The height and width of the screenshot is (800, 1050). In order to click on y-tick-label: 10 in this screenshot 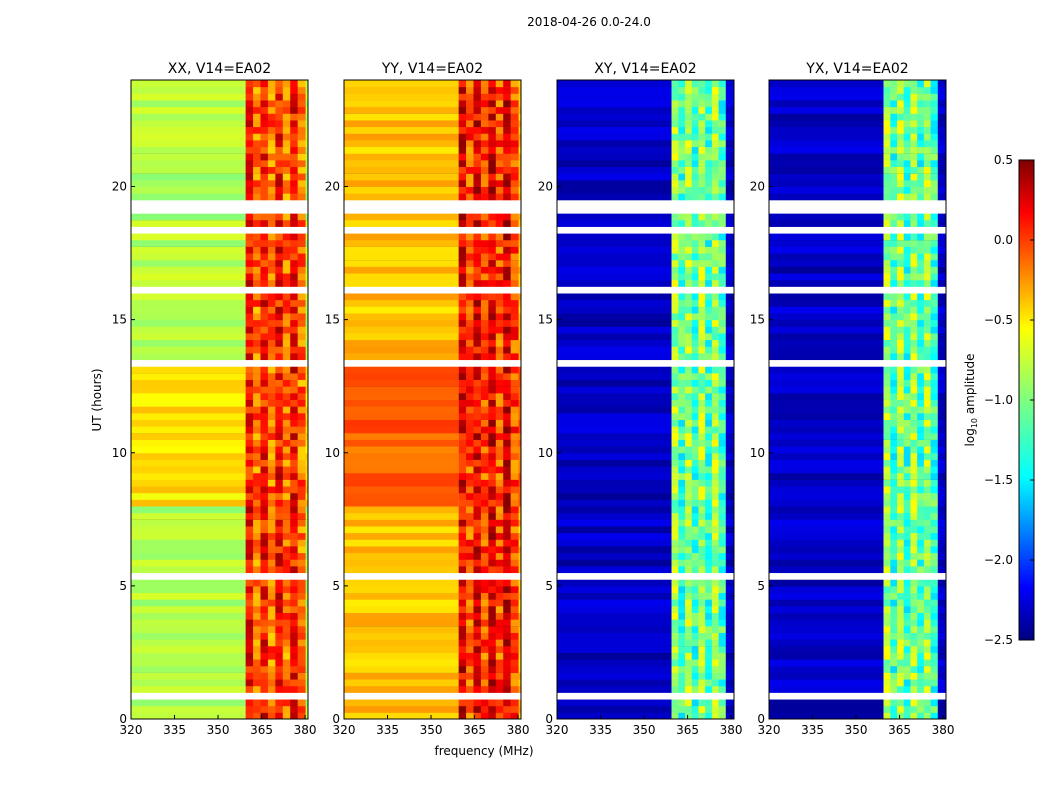, I will do `click(119, 453)`.